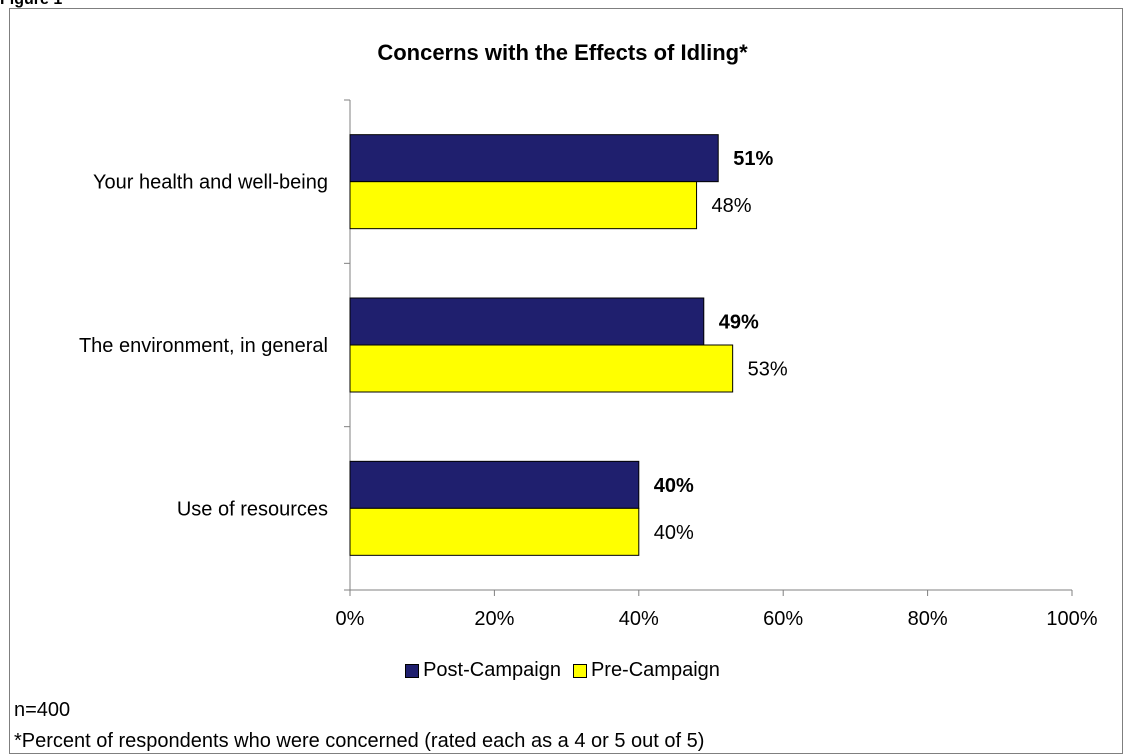 The image size is (1125, 756). I want to click on data-label: 51%, so click(753, 159).